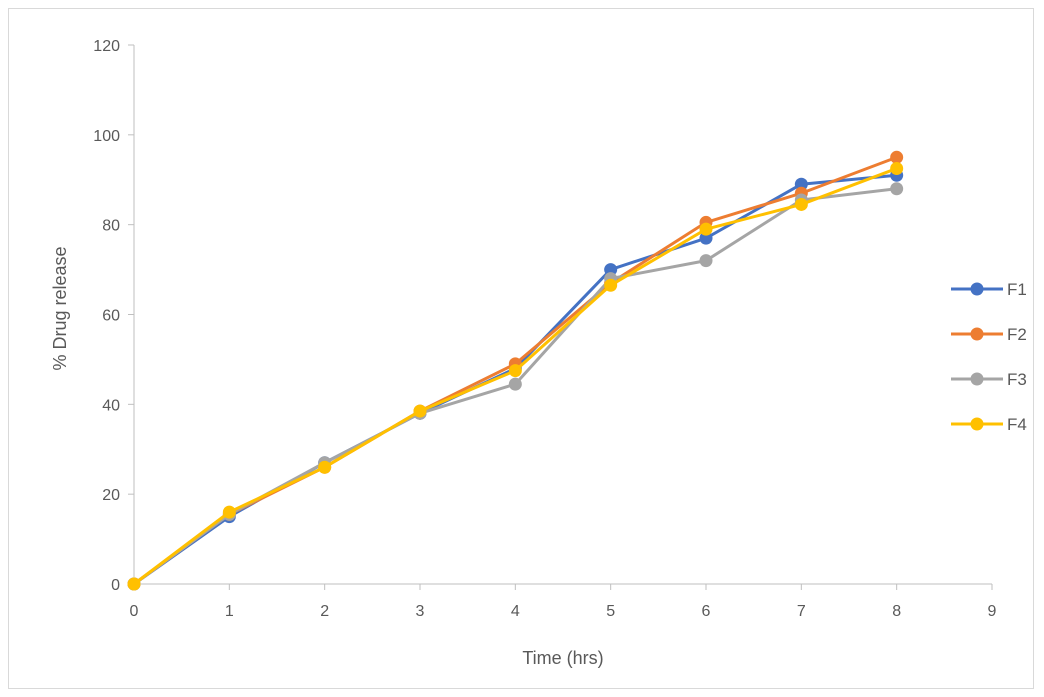  What do you see at coordinates (115, 585) in the screenshot?
I see `y-tick-label: 0` at bounding box center [115, 585].